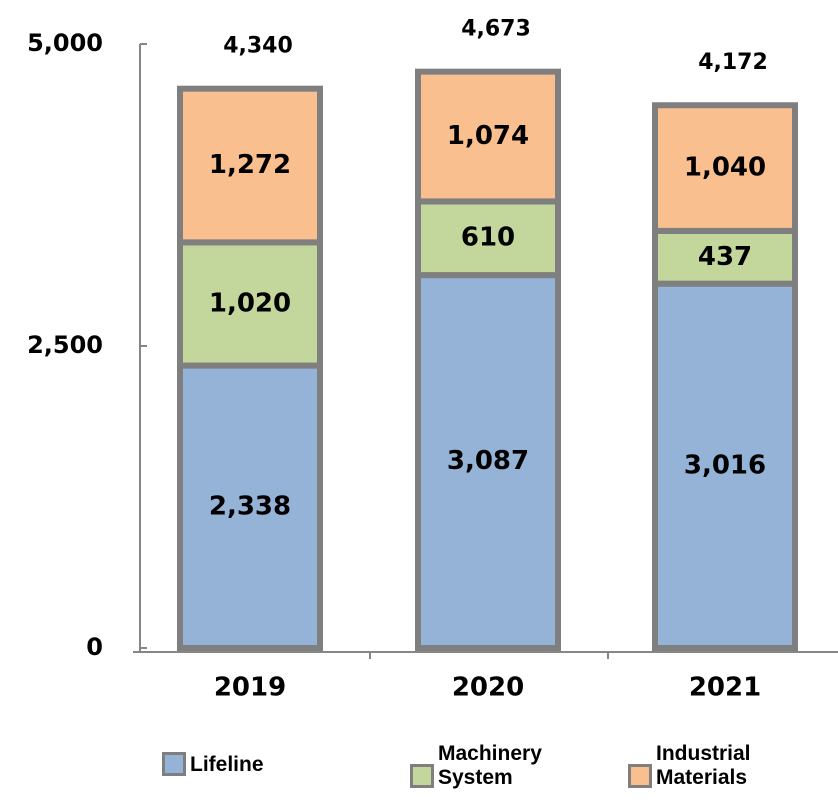 The image size is (838, 802). Describe the element at coordinates (488, 688) in the screenshot. I see `x-tick-label: 2020` at that location.